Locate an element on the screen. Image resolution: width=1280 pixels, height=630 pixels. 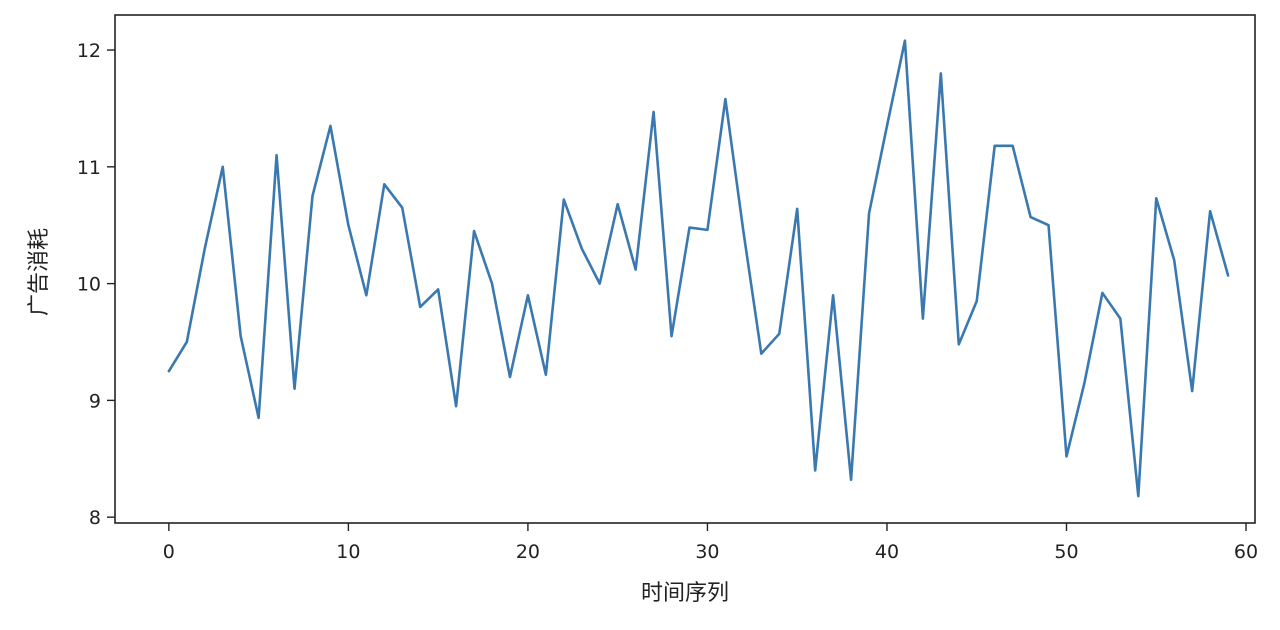
y-tick-label: 8 is located at coordinates (95, 518).